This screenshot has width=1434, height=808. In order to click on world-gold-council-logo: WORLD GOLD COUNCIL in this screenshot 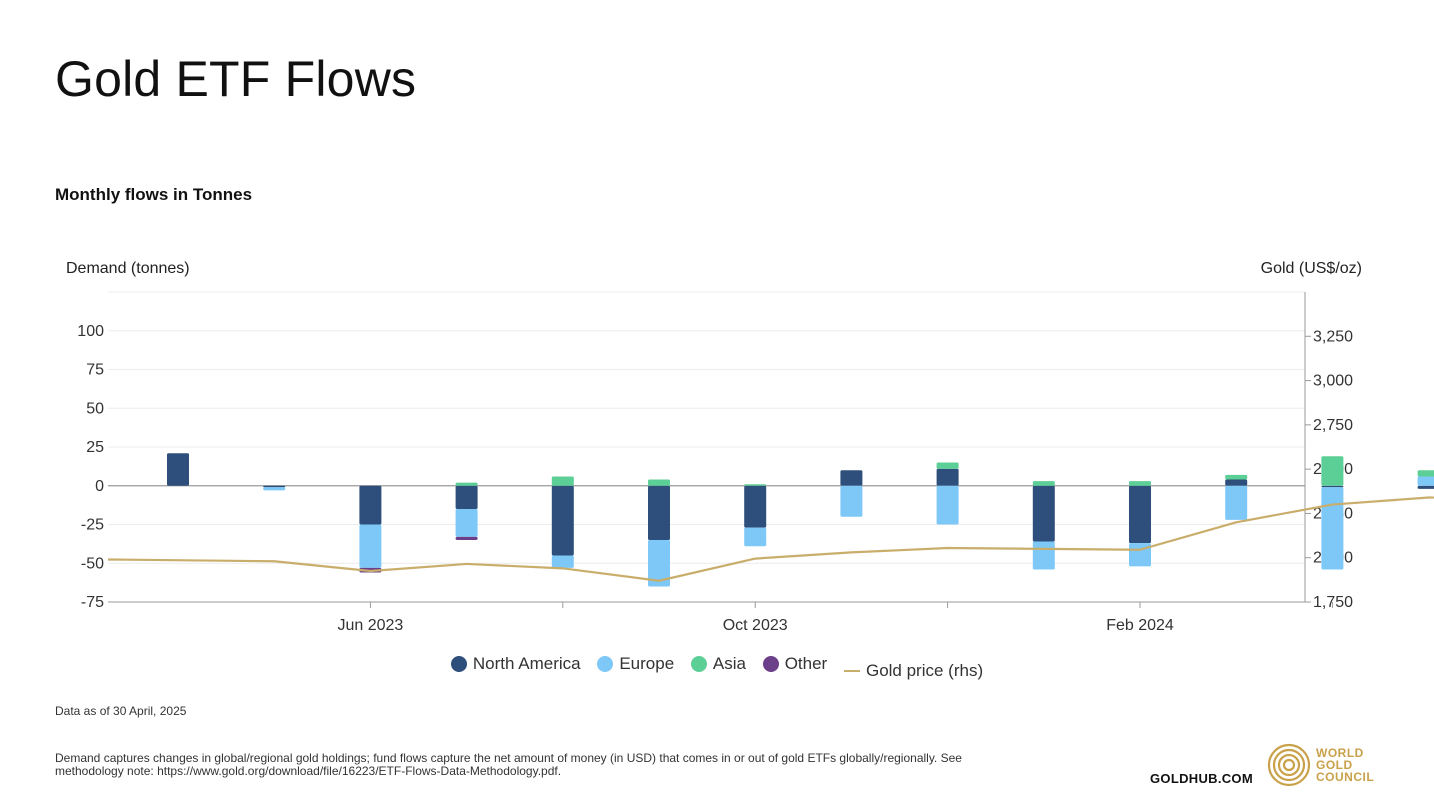, I will do `click(1320, 765)`.